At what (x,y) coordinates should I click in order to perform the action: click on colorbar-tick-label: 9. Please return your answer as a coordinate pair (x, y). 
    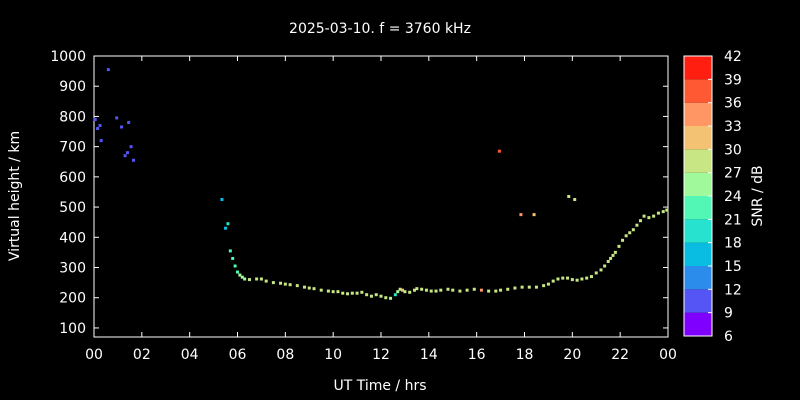
    Looking at the image, I should click on (728, 314).